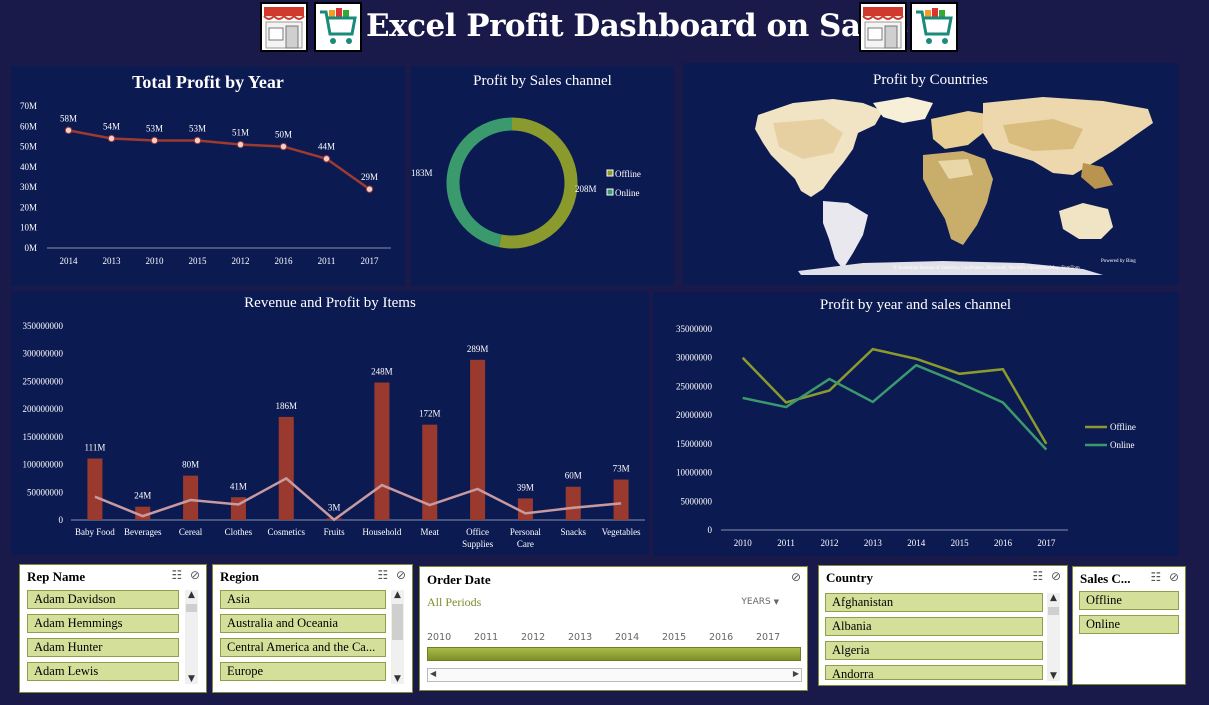 The width and height of the screenshot is (1209, 705). Describe the element at coordinates (439, 637) in the screenshot. I see `timeline-year: 2010` at that location.